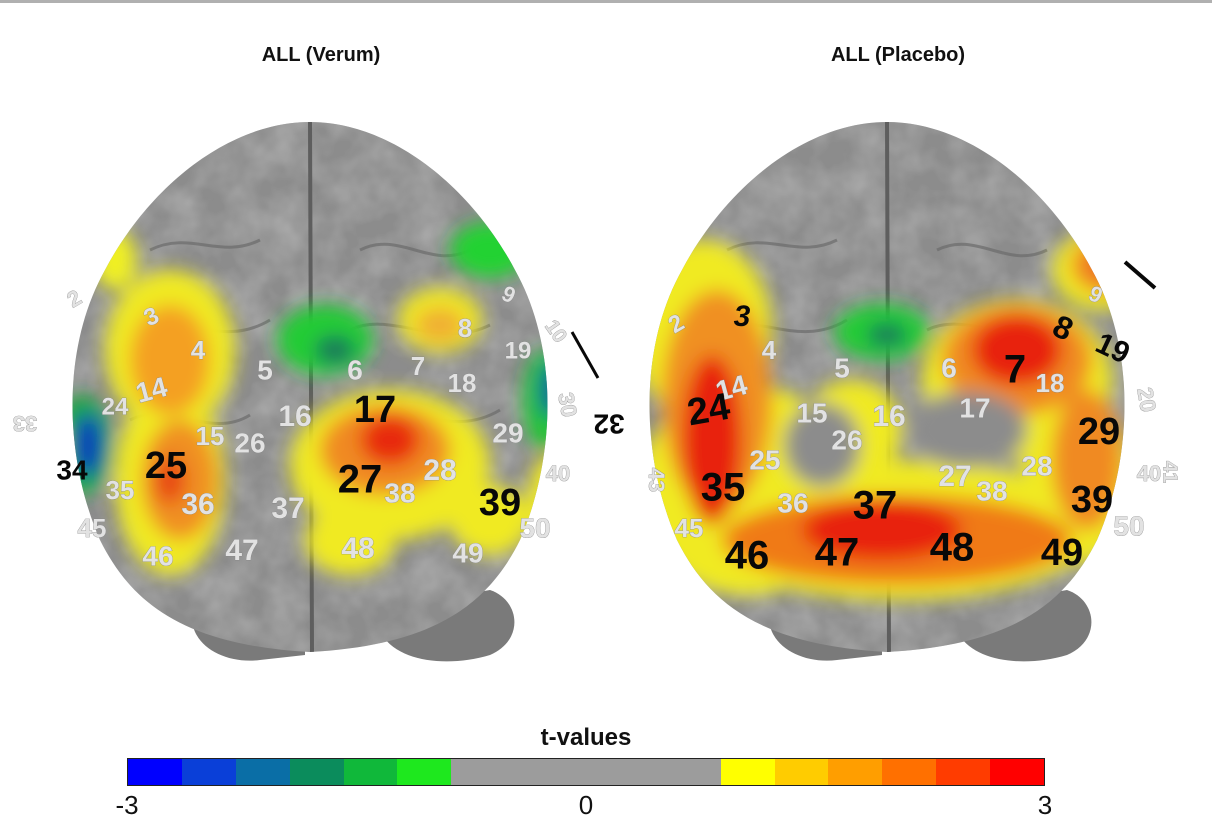 This screenshot has height=828, width=1212. What do you see at coordinates (241, 550) in the screenshot?
I see `electrode-label-white: 47` at bounding box center [241, 550].